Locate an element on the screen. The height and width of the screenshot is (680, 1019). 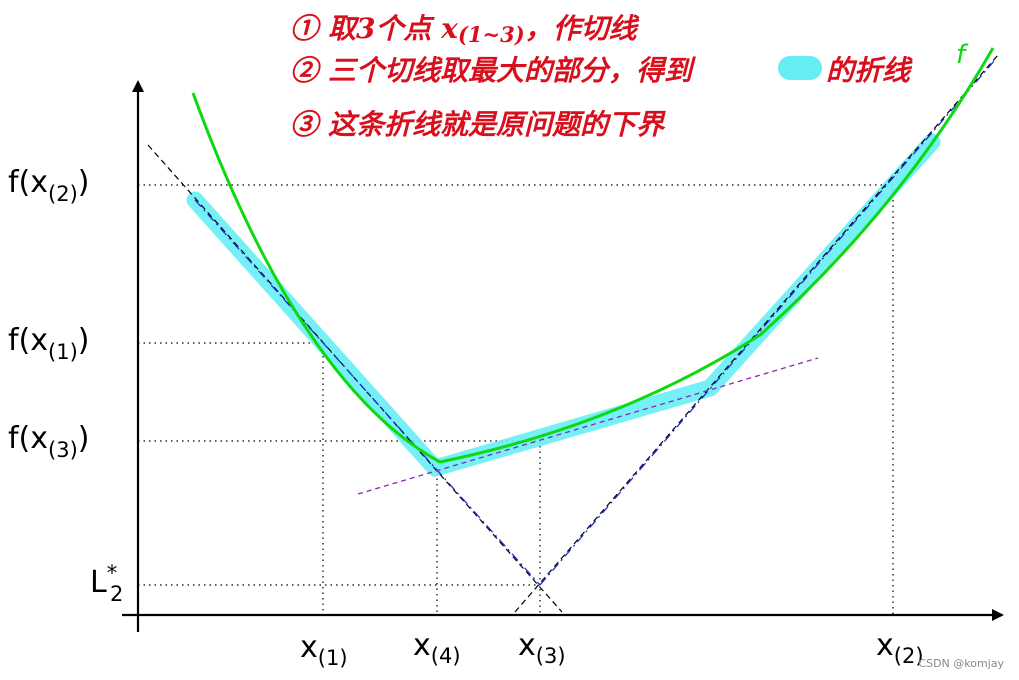
l-label: L* 2 is located at coordinates (106, 583).